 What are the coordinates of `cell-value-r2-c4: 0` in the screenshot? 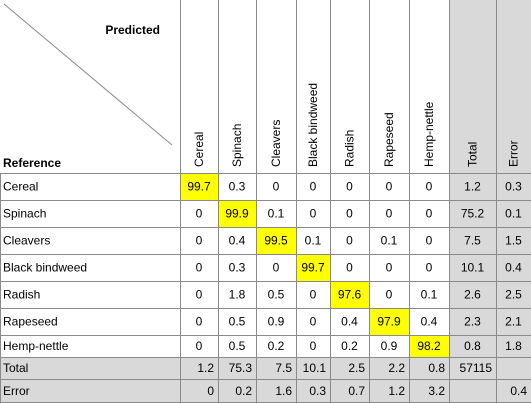 It's located at (349, 241).